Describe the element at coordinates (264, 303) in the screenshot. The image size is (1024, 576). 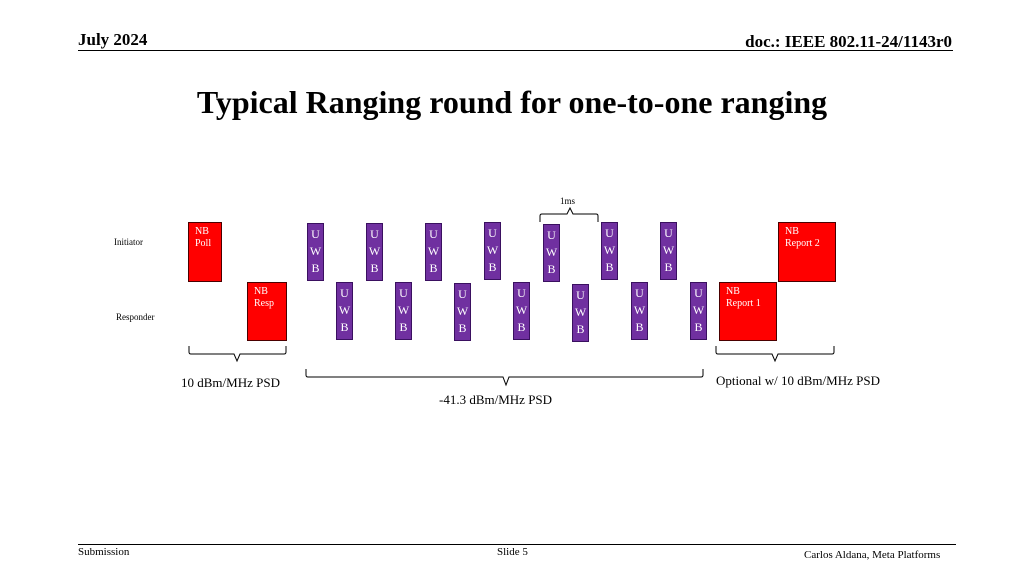
I see `nb-resp-line2: Resp` at that location.